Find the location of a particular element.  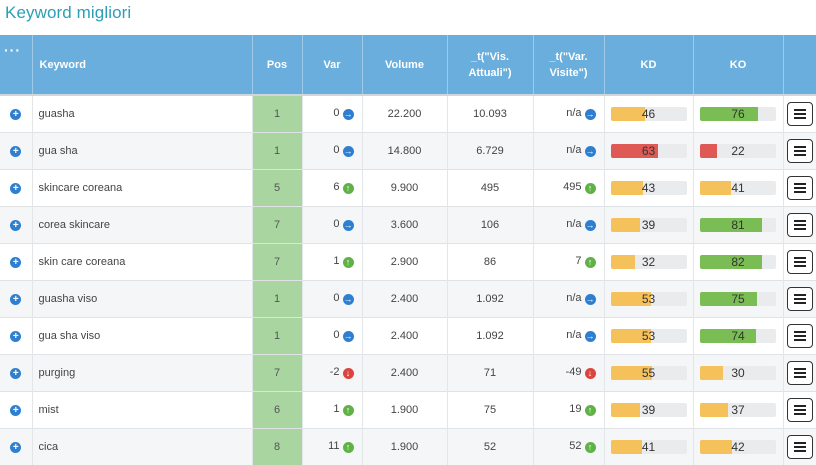

header-var-visite: _t("Var. Visite") is located at coordinates (569, 65).